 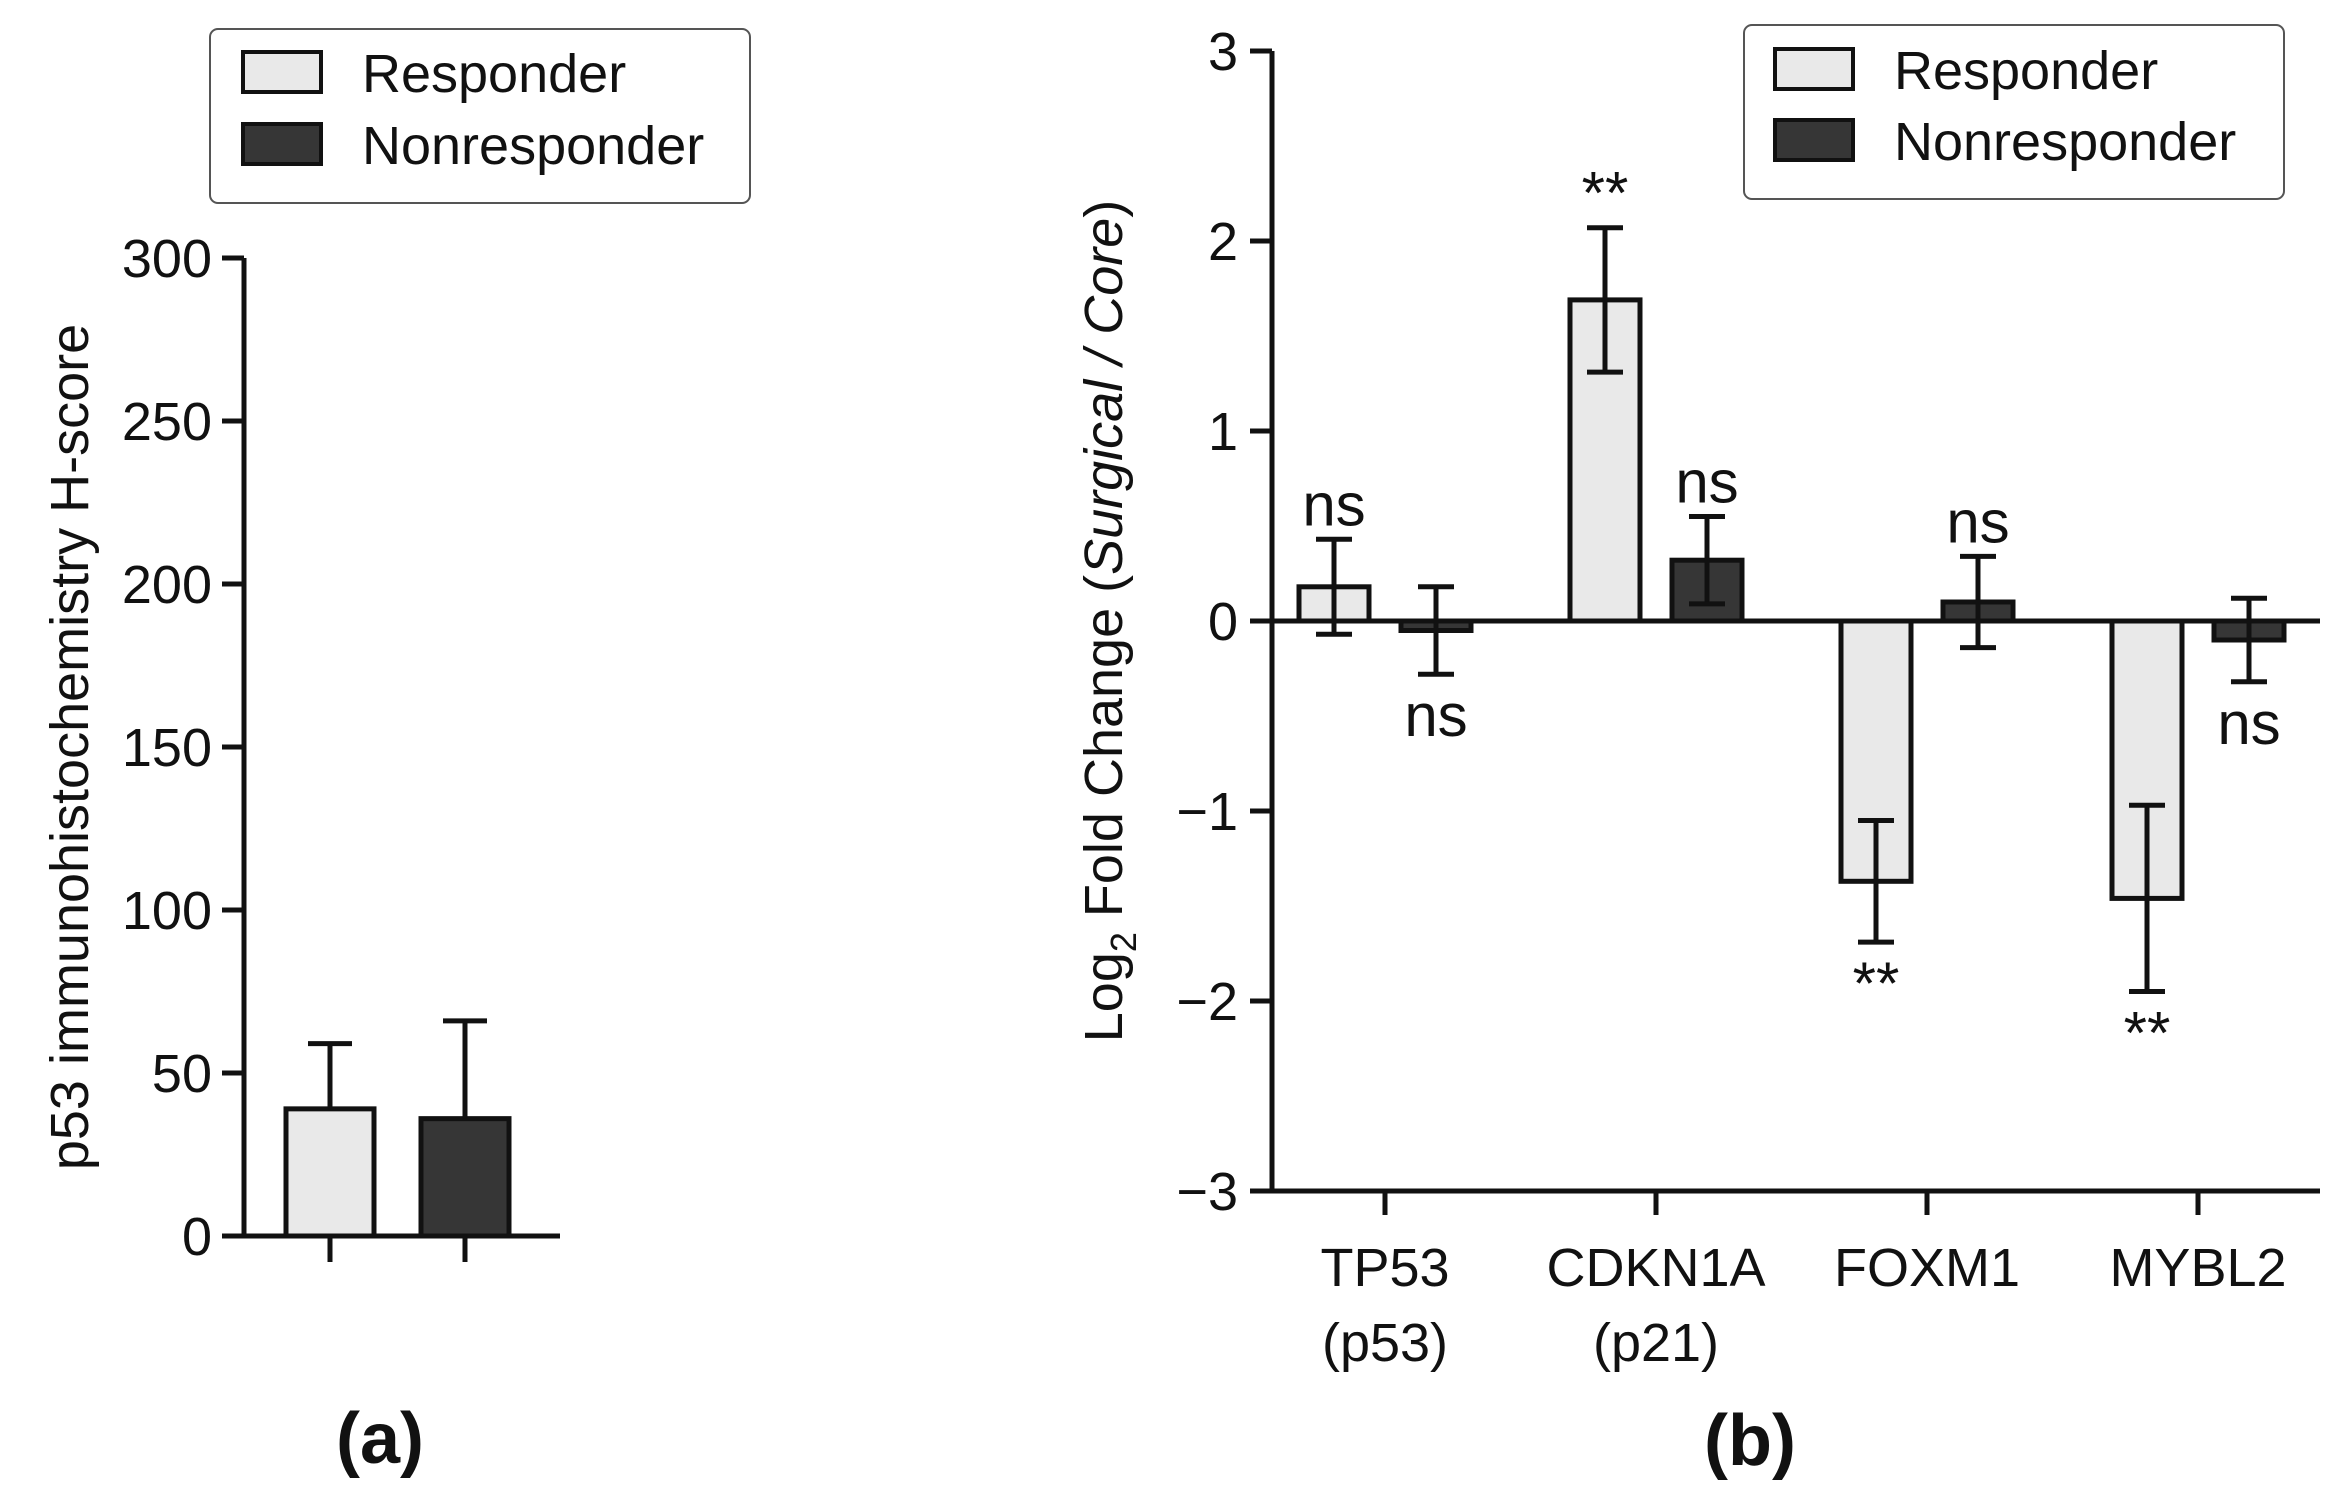 I want to click on legend-a-nonresponder-label: Nonresponder, so click(x=533, y=146).